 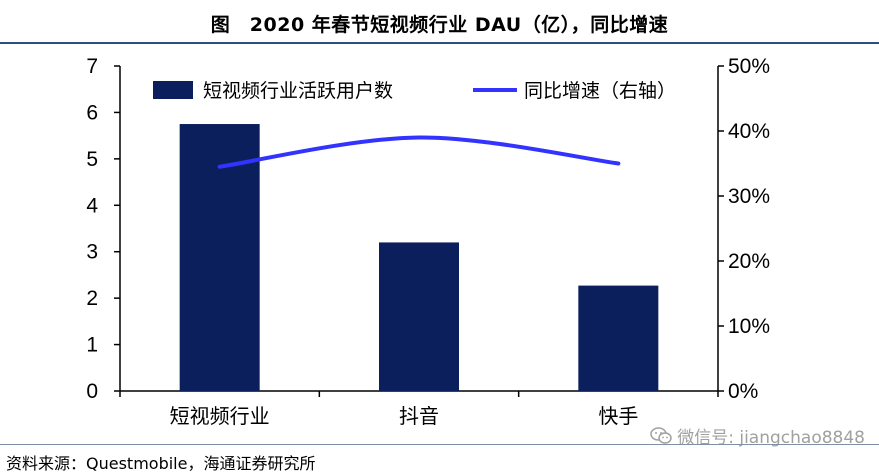 What do you see at coordinates (749, 196) in the screenshot?
I see `right-tick-label: 30%` at bounding box center [749, 196].